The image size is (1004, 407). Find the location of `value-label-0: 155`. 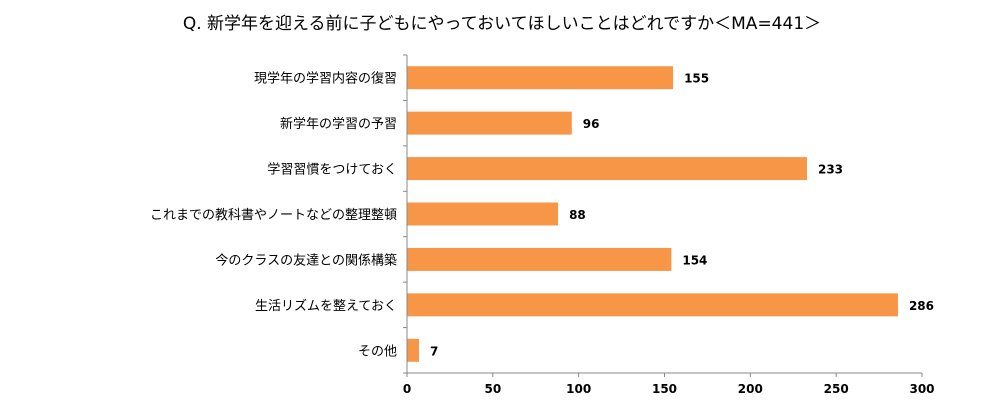

value-label-0: 155 is located at coordinates (696, 79).